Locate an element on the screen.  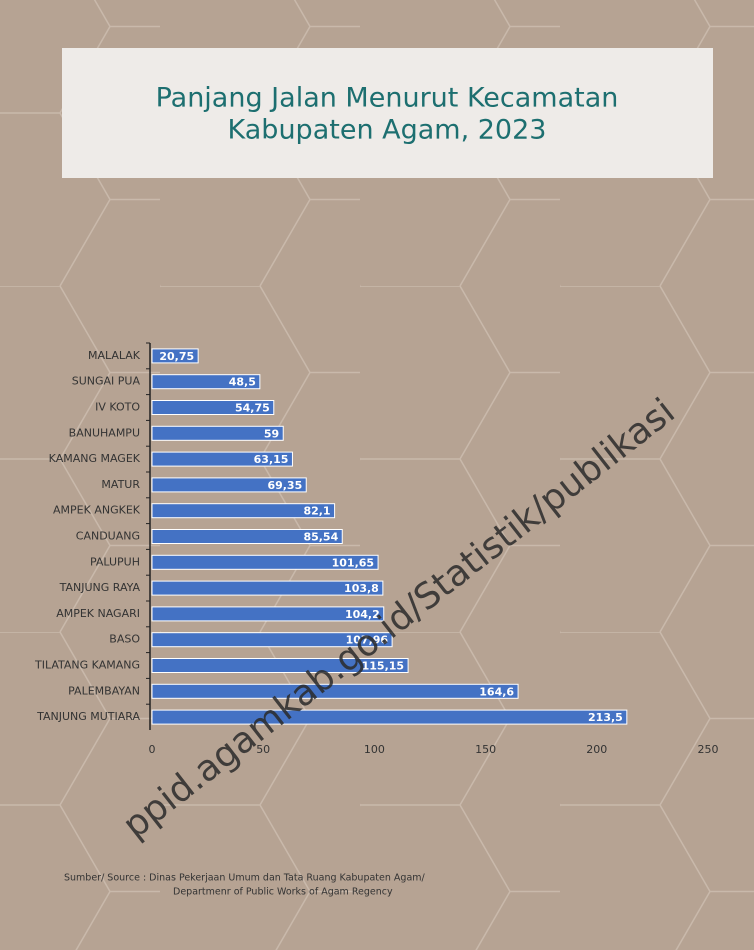
value-label: 103,8 is located at coordinates (361, 588).